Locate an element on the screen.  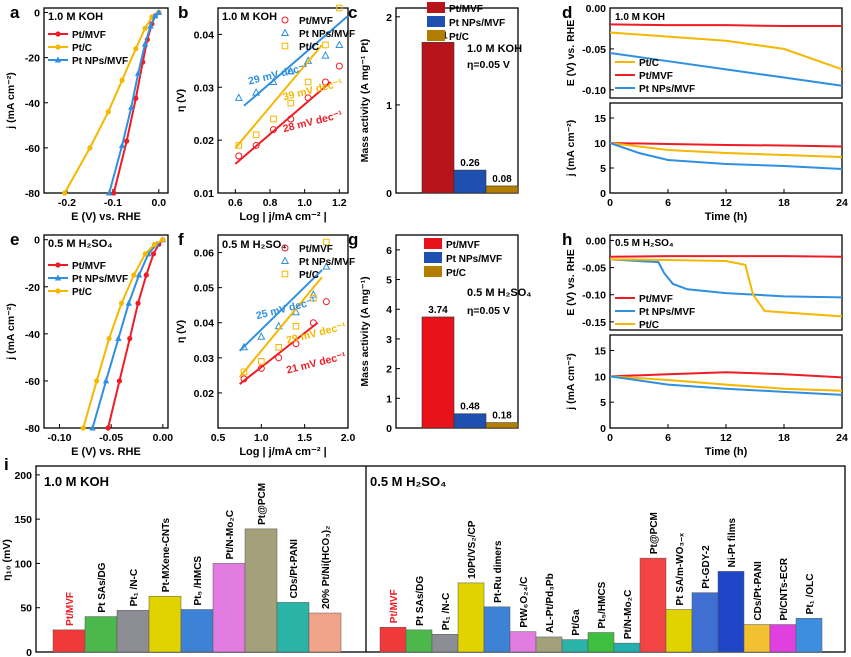
panel-e-y-tick-label: 0 is located at coordinates (37, 241).